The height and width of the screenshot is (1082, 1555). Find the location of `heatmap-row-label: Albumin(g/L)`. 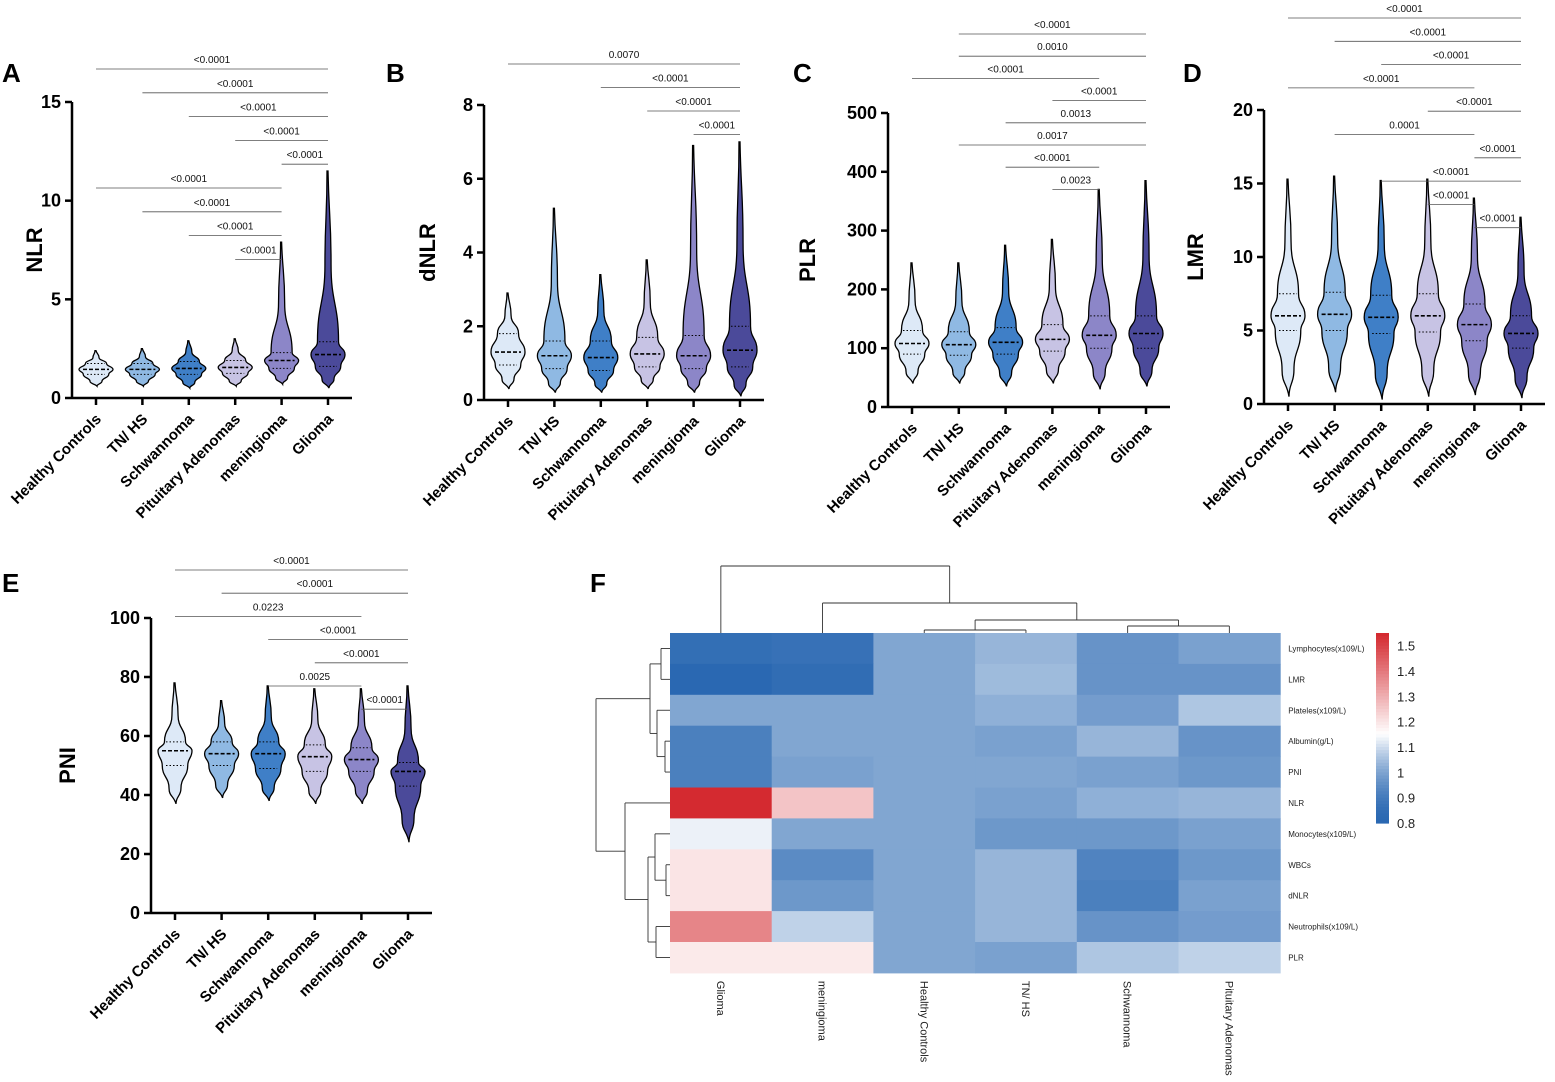

heatmap-row-label: Albumin(g/L) is located at coordinates (1311, 741).